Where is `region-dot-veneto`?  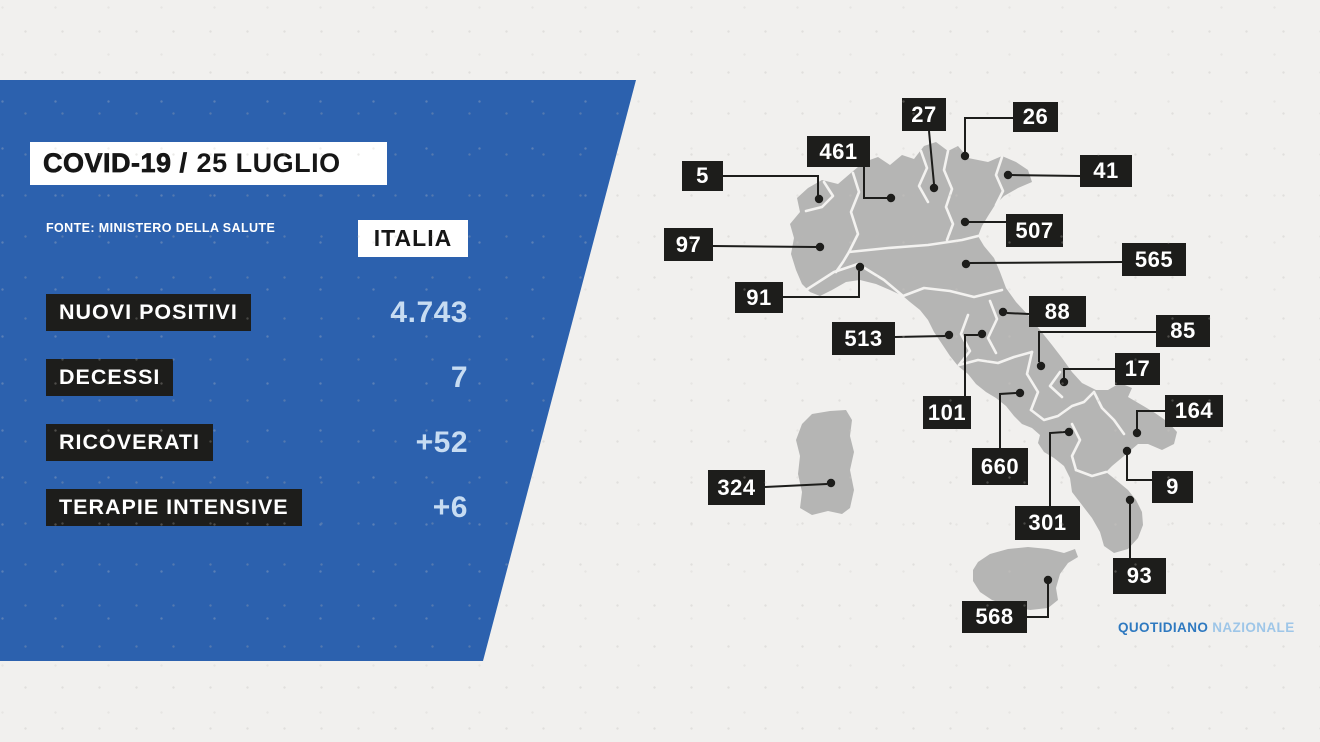
region-dot-veneto is located at coordinates (965, 222).